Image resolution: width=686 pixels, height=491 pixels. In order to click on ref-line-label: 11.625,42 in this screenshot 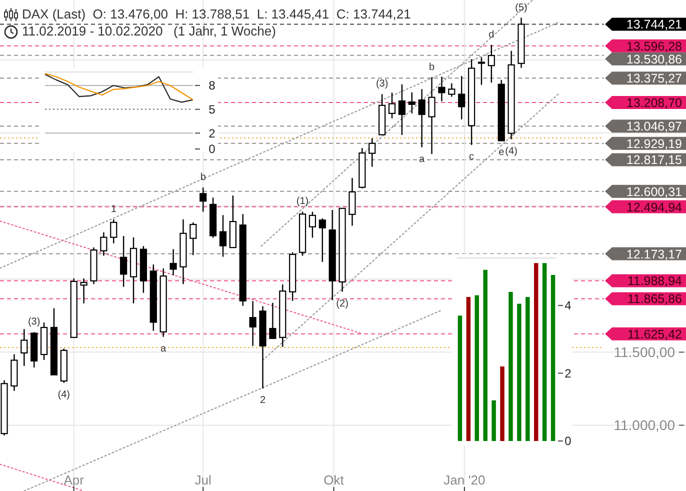, I will do `click(654, 334)`.